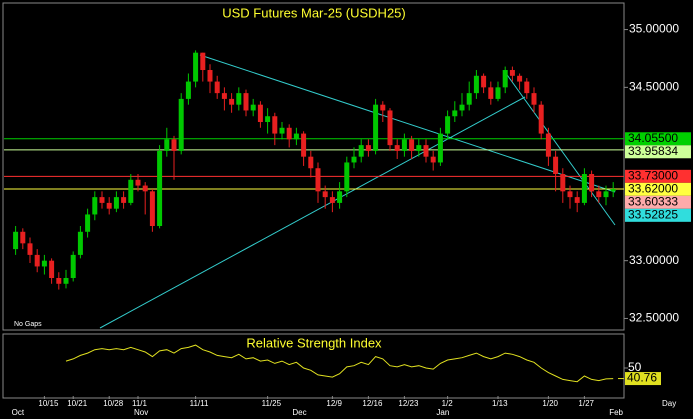  Describe the element at coordinates (654, 318) in the screenshot. I see `y-tick-label: 32.50000` at that location.